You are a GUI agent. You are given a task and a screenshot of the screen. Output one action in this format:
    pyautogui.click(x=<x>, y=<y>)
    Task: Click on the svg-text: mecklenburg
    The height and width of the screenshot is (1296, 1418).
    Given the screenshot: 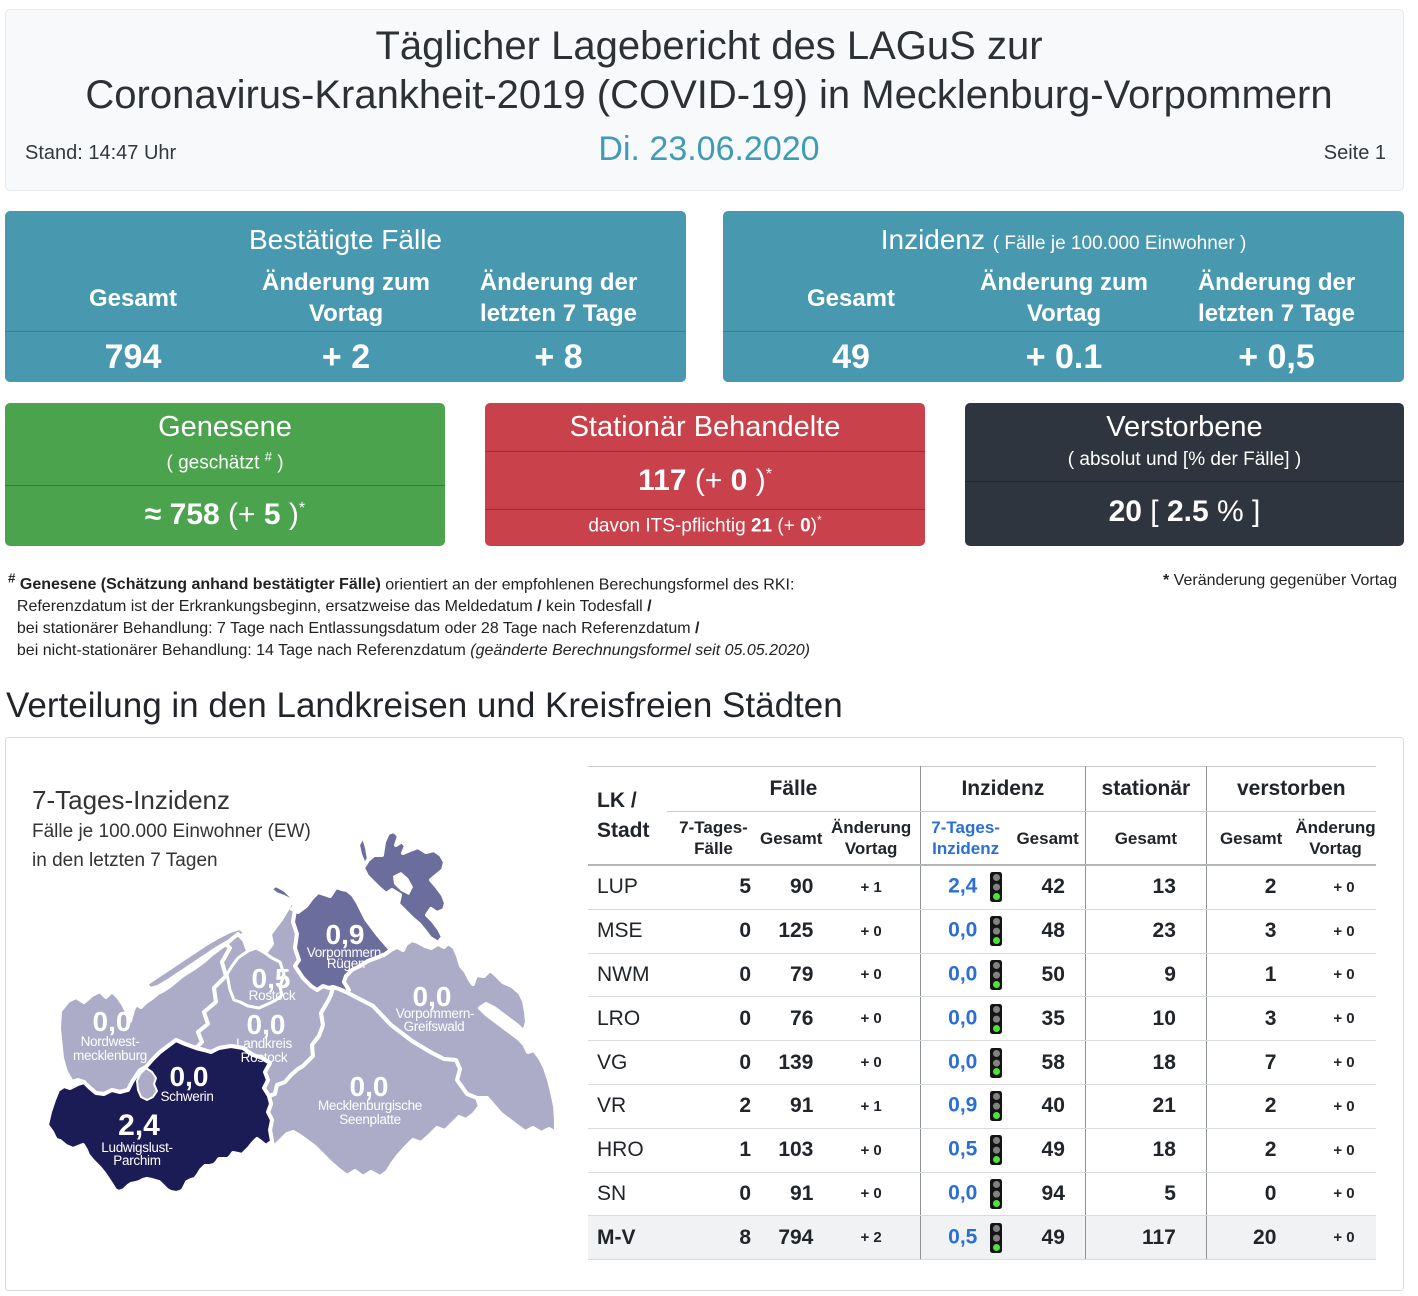 What is the action you would take?
    pyautogui.click(x=110, y=1055)
    